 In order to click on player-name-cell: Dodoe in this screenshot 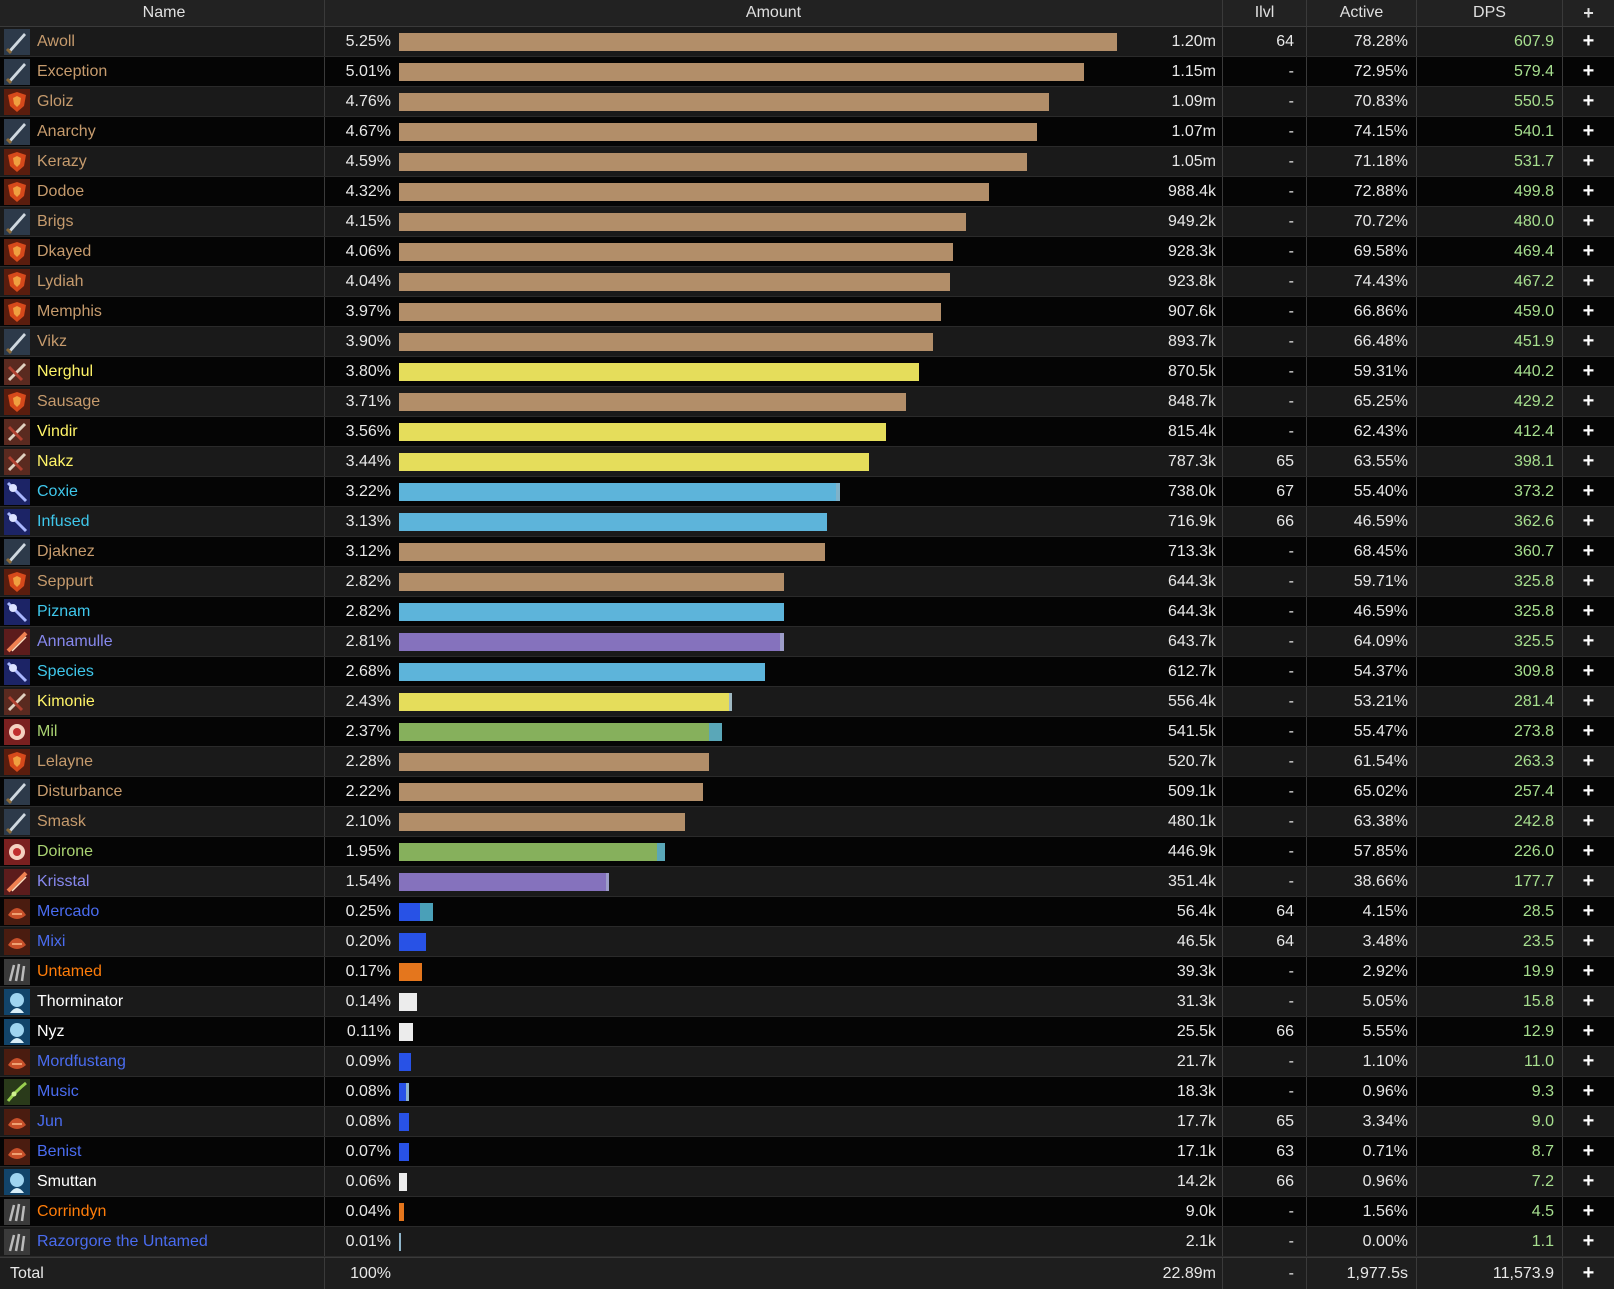, I will do `click(162, 191)`.